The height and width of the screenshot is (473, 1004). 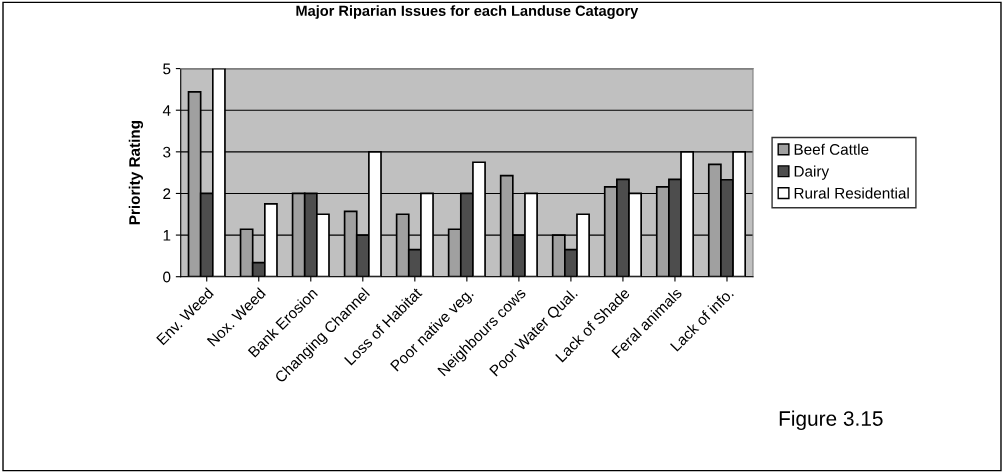 I want to click on caption: Figure 3.15, so click(x=831, y=420).